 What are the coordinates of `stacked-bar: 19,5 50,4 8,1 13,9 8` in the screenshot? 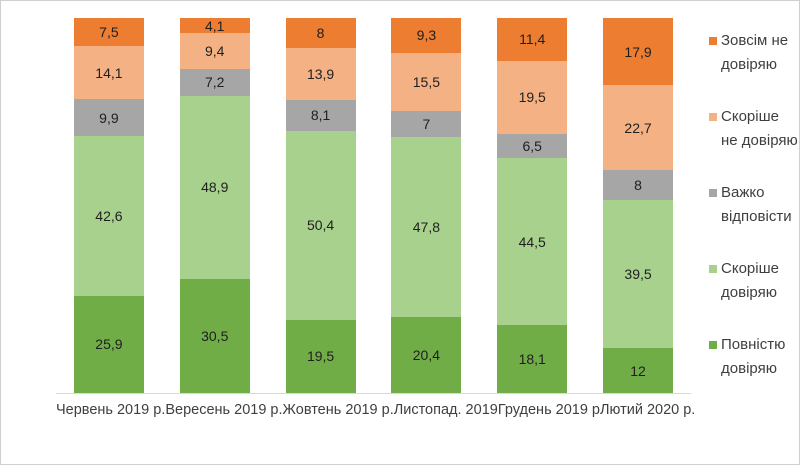 It's located at (320, 205).